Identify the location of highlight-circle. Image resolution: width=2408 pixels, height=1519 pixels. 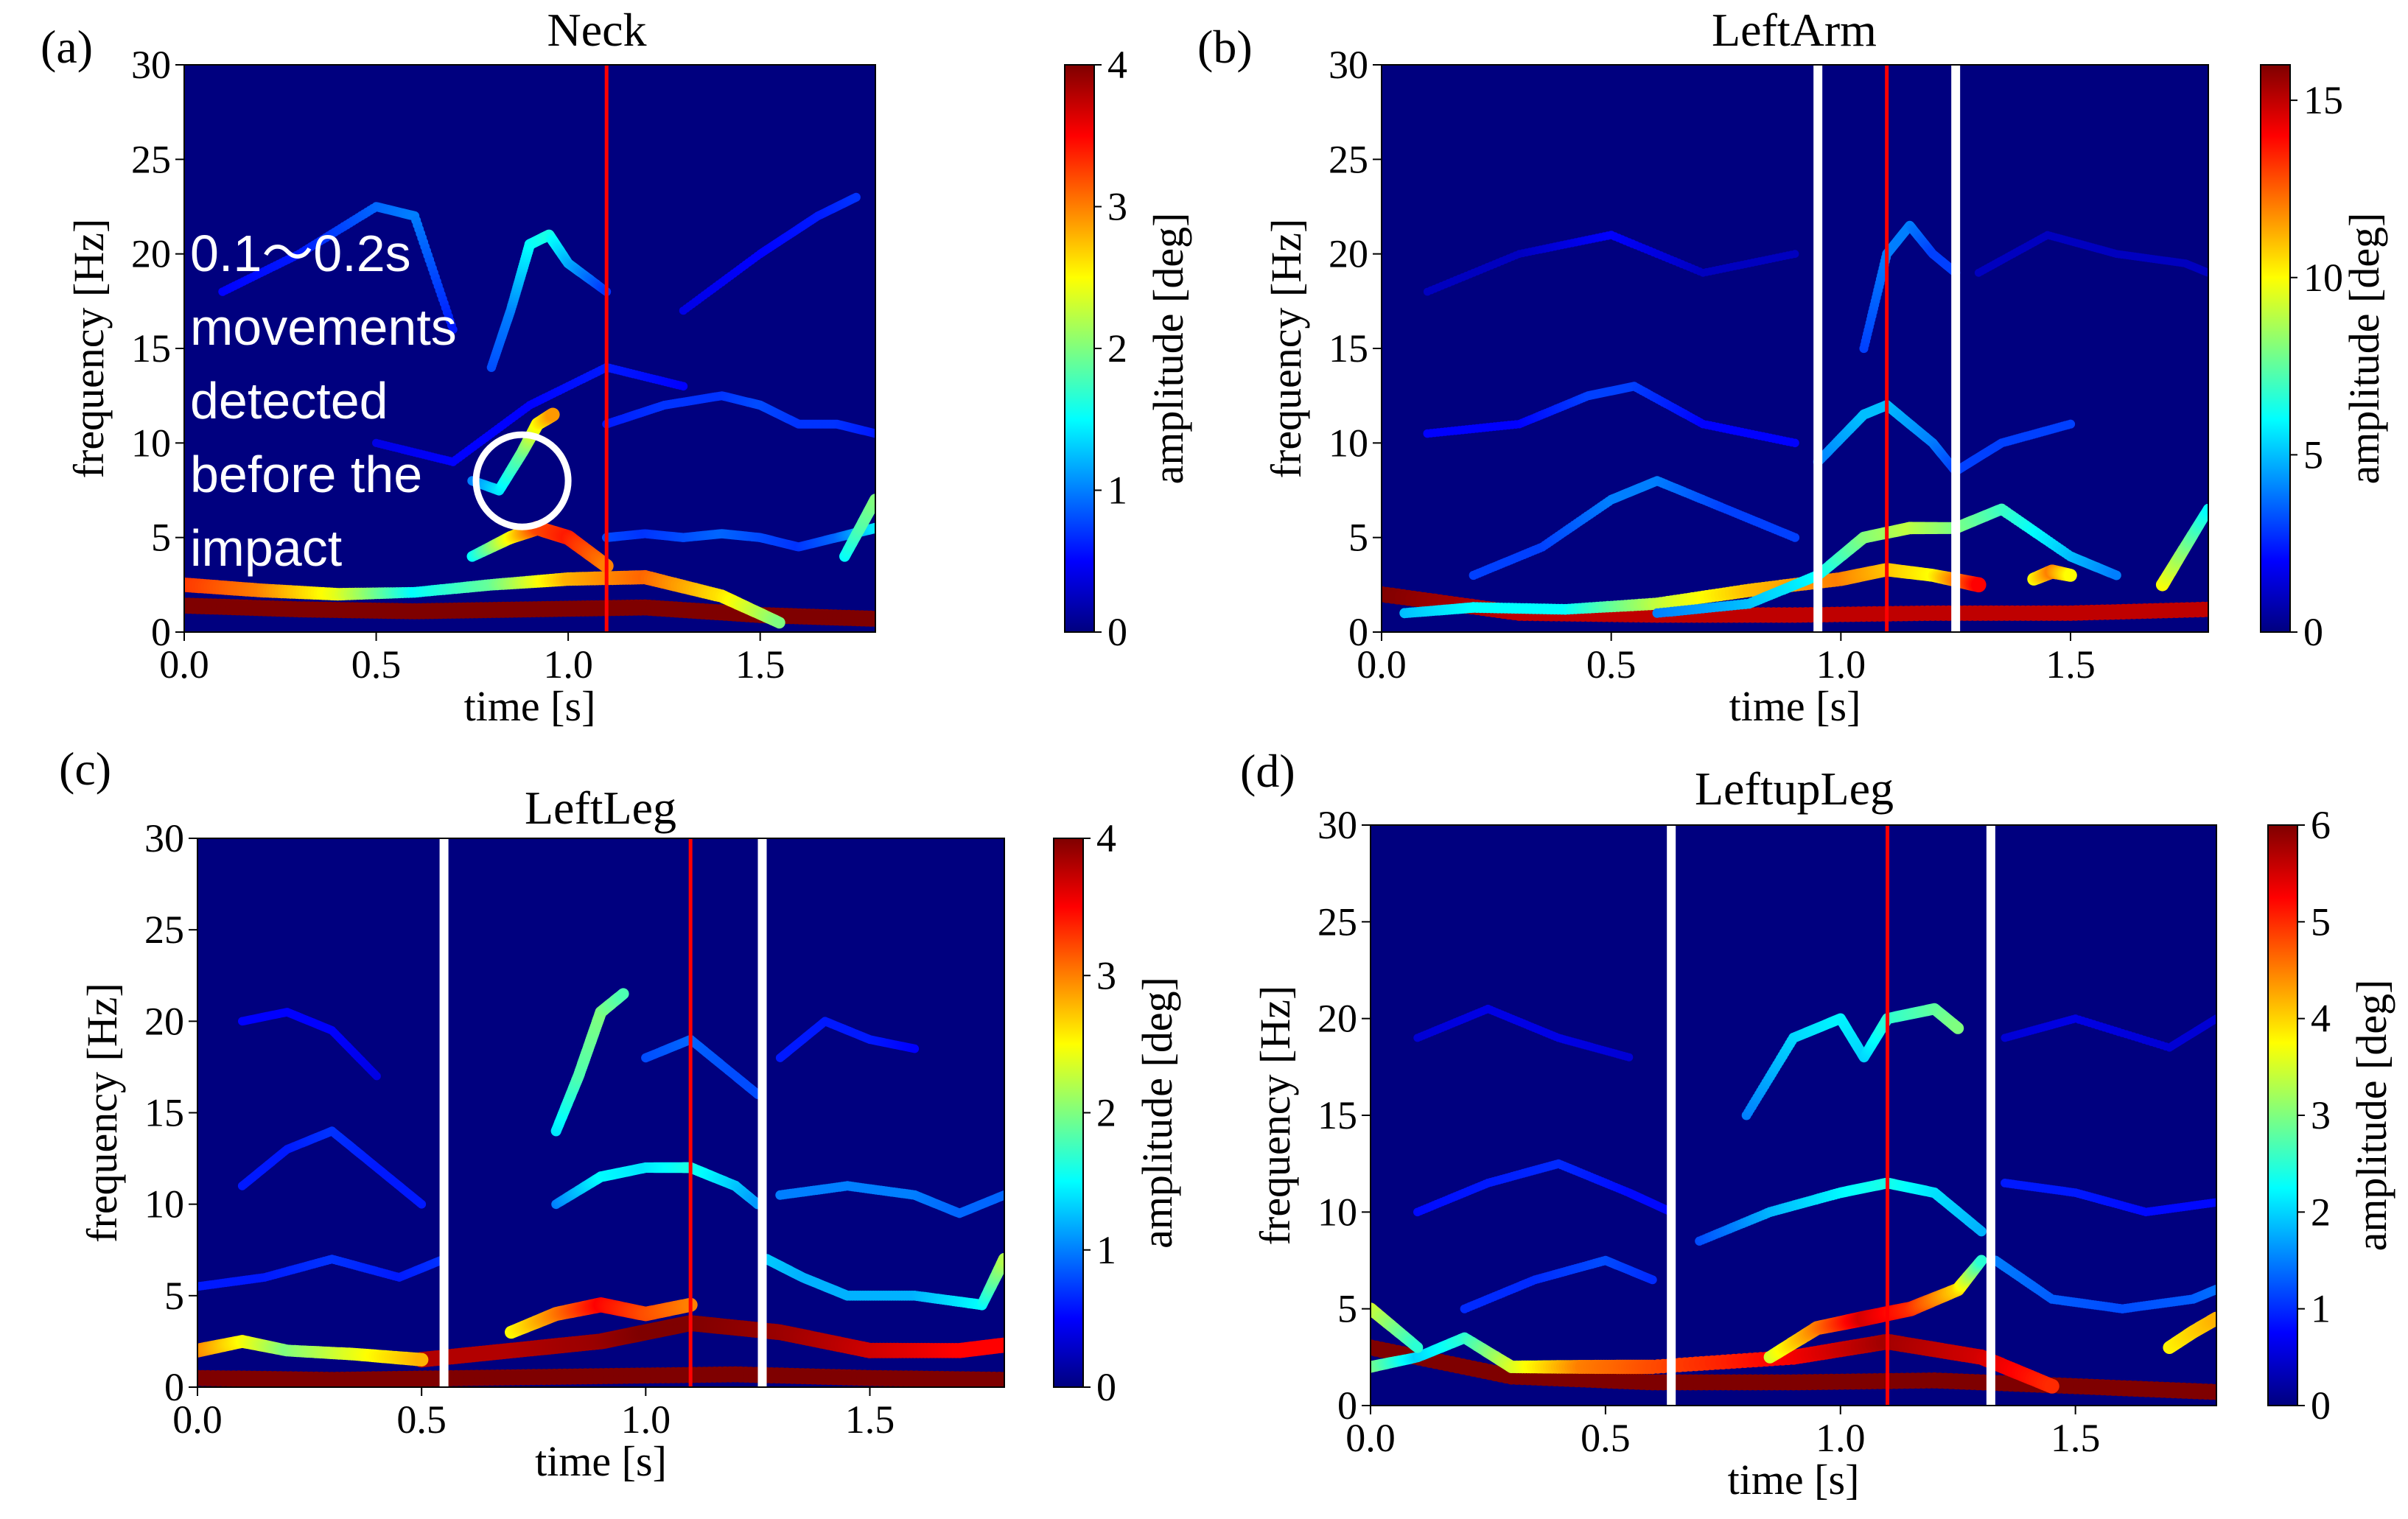
(522, 480).